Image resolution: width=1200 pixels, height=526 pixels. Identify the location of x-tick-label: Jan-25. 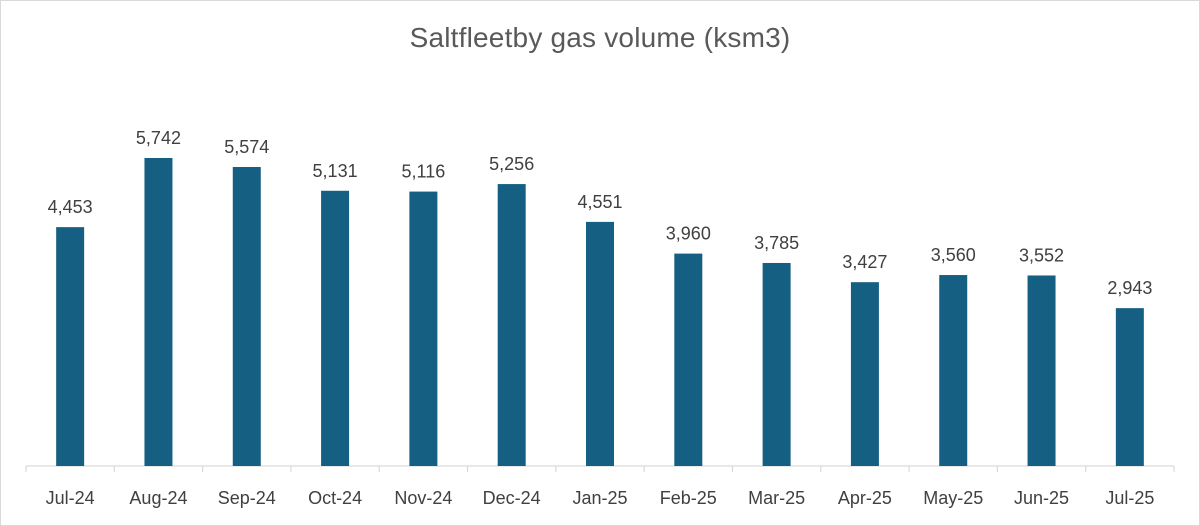
(599, 498).